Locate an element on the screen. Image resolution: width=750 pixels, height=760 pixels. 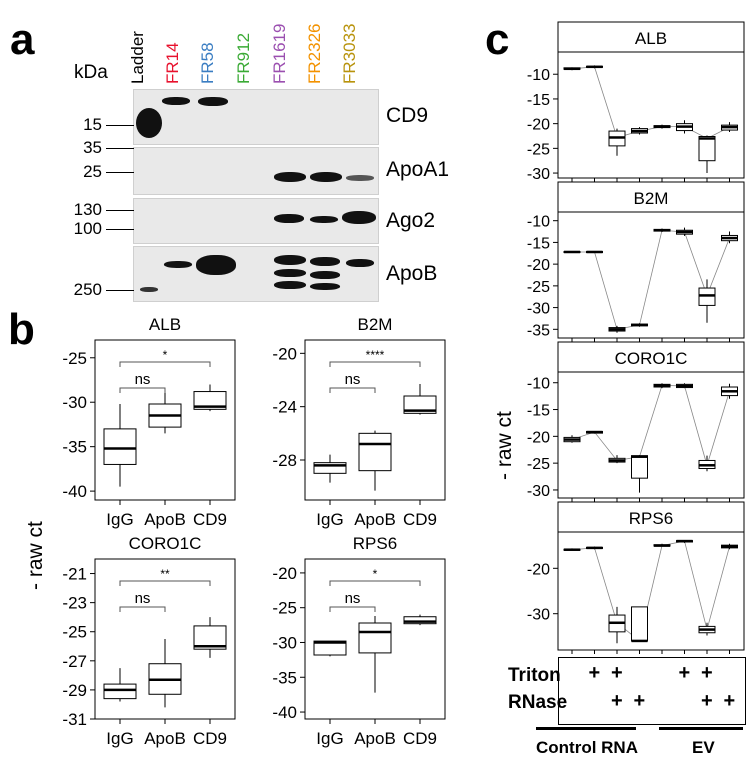
sig-label: **** is located at coordinates (375, 355).